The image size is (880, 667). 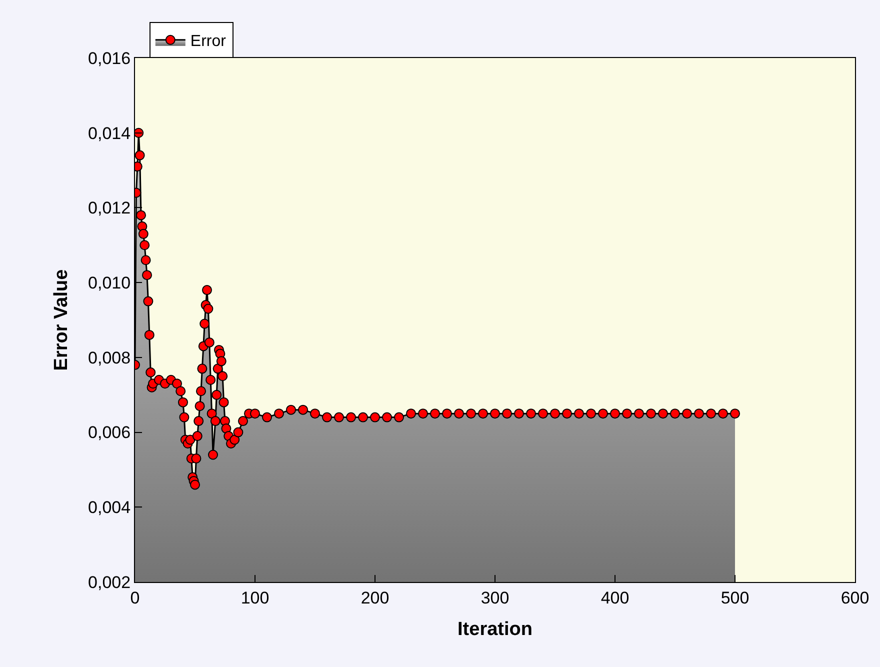 What do you see at coordinates (109, 283) in the screenshot?
I see `y-tick-label: 0,010` at bounding box center [109, 283].